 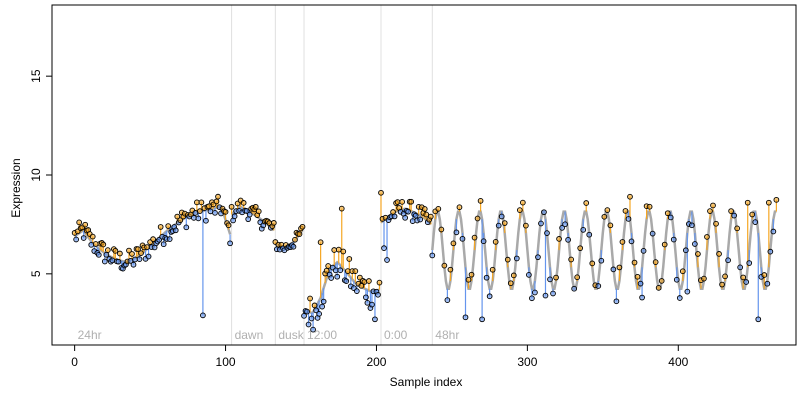 I want to click on x-tick-label: 100, so click(x=226, y=362).